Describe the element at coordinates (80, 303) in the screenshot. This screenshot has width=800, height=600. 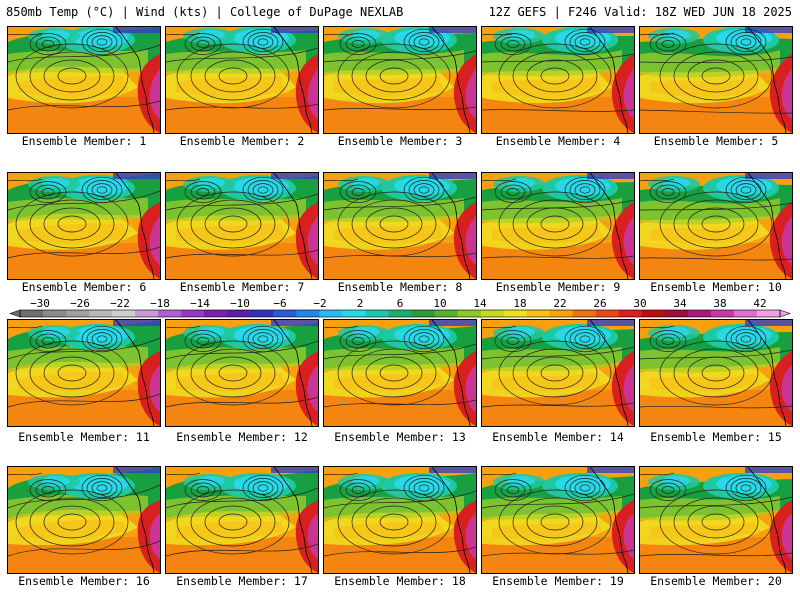
I see `colorbar-tick-label: −26` at that location.